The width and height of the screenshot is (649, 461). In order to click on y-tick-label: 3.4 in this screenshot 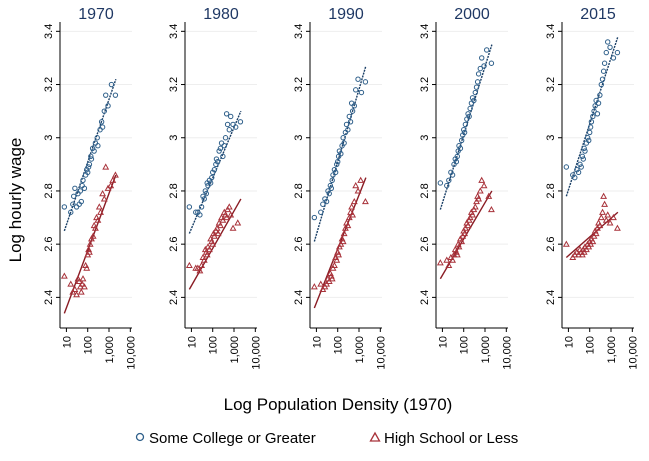, I will do `click(551, 31)`.